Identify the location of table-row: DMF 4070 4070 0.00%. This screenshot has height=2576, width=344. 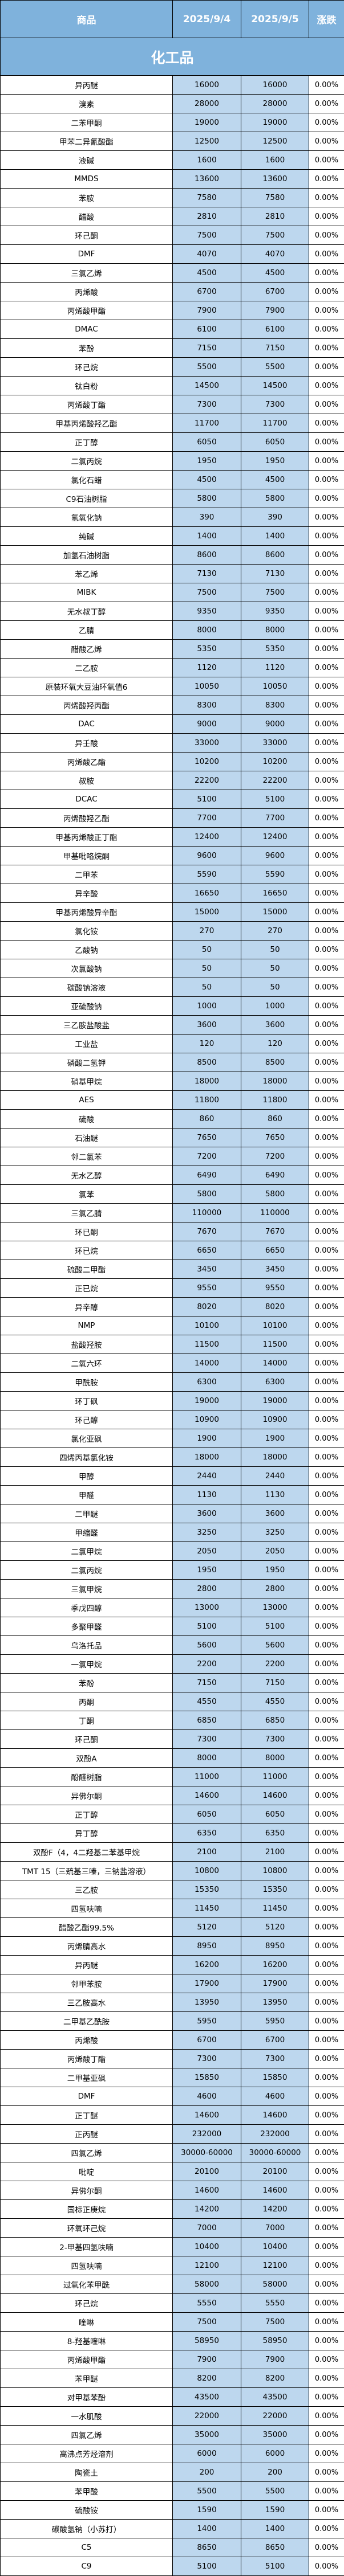
(172, 254).